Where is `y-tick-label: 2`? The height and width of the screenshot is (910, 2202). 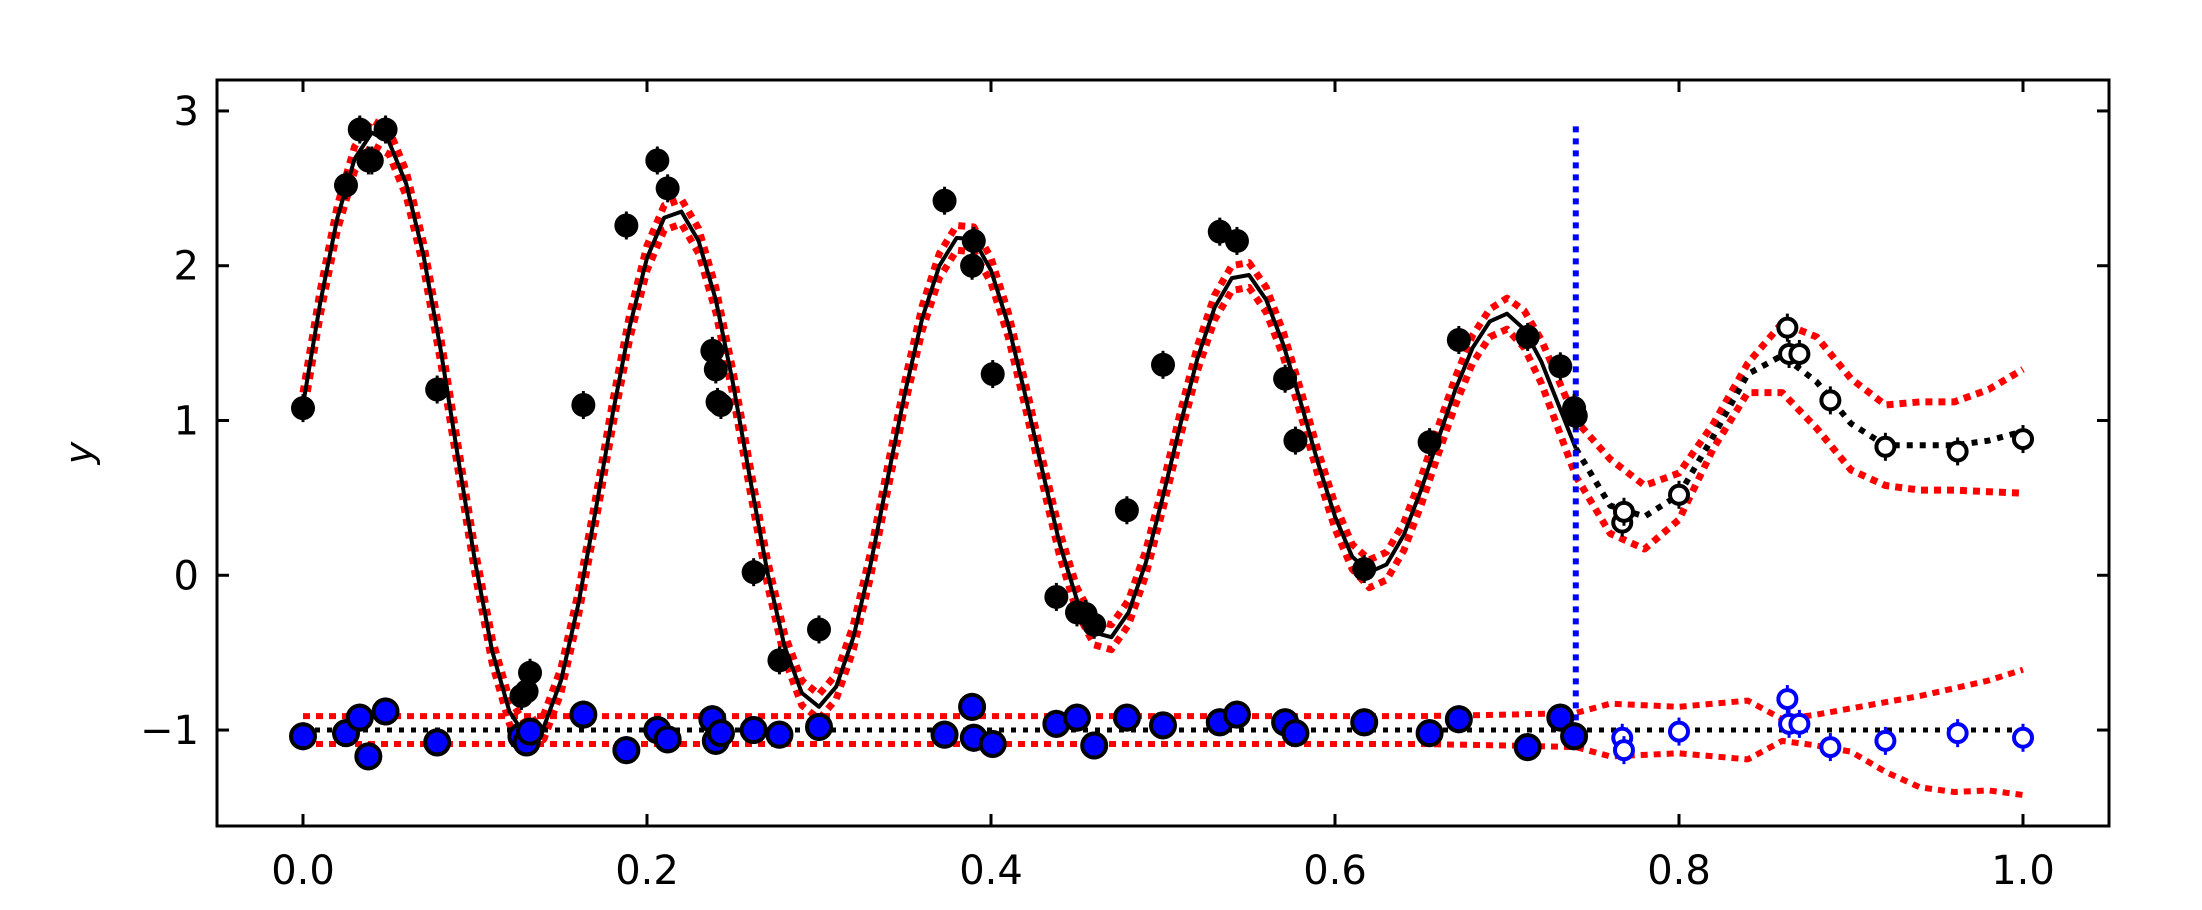
y-tick-label: 2 is located at coordinates (186, 267).